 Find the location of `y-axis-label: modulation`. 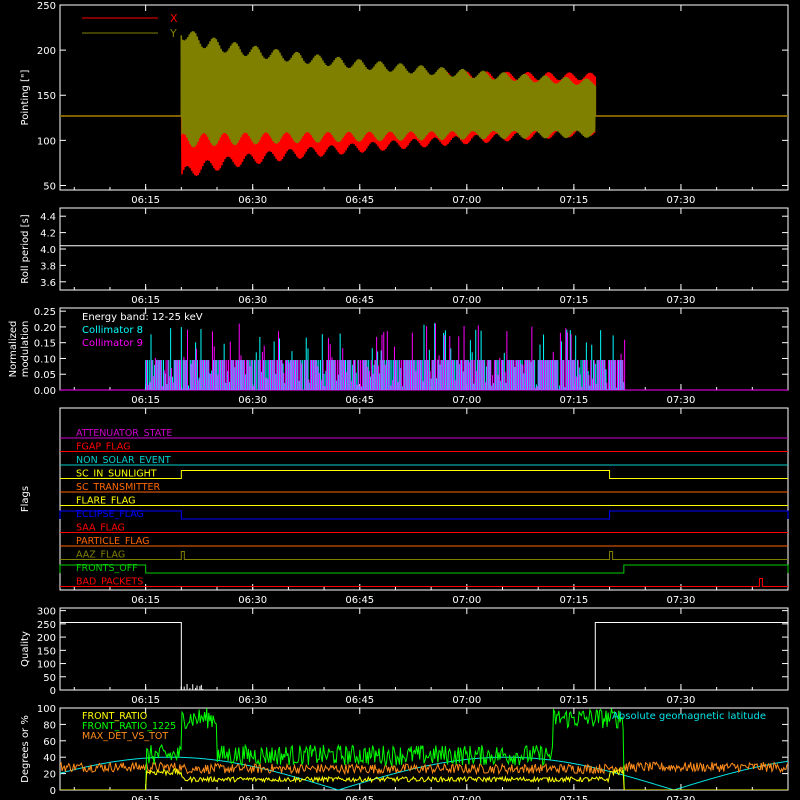

y-axis-label: modulation is located at coordinates (25, 349).